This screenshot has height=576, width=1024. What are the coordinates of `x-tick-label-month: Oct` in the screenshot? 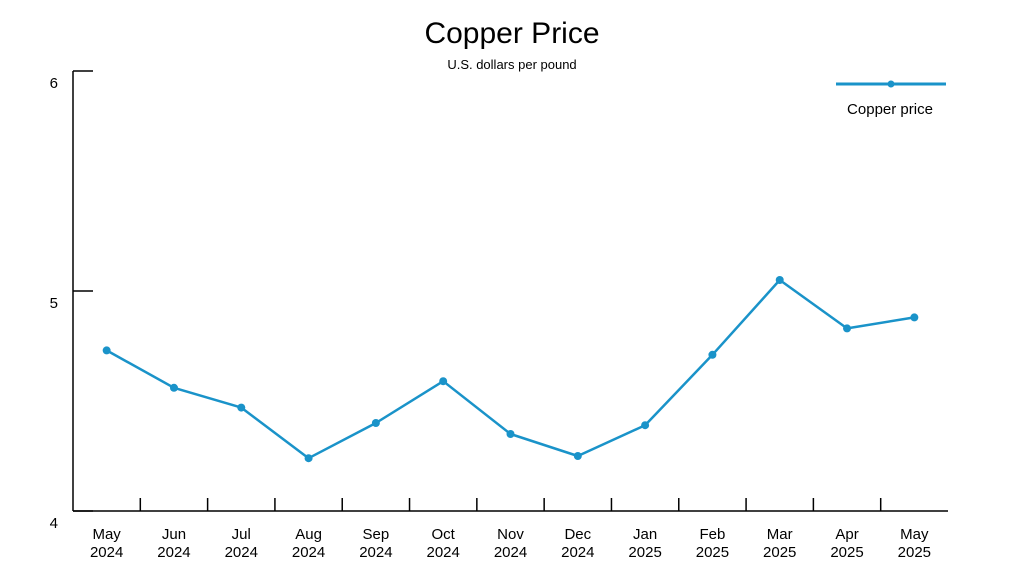 It's located at (444, 534).